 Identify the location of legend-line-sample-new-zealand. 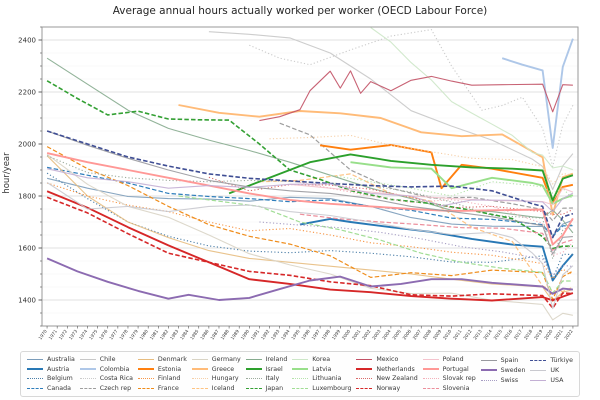
(364, 379).